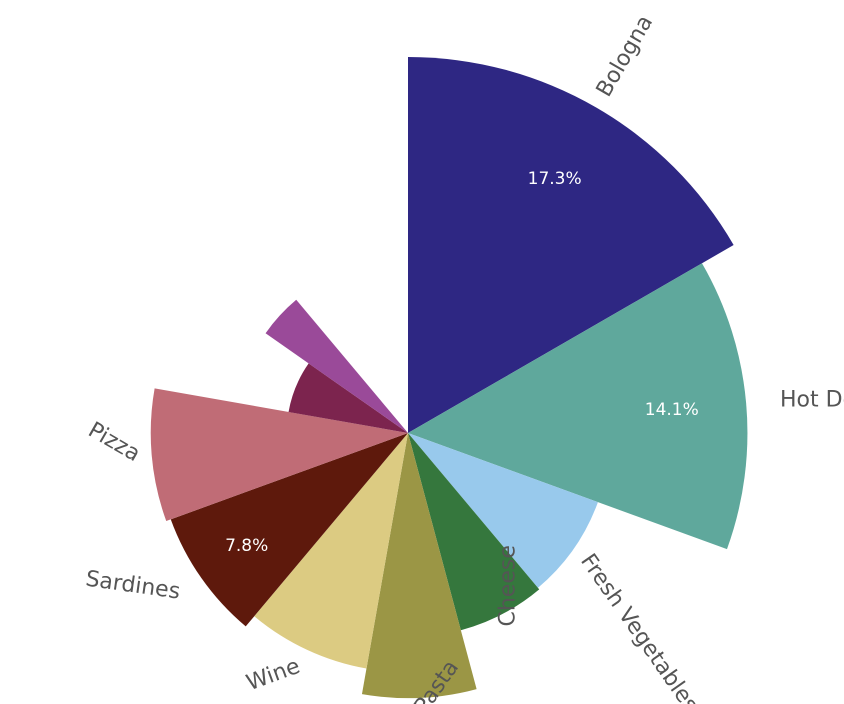 The image size is (844, 704). What do you see at coordinates (508, 585) in the screenshot?
I see `label-cheese: Cheese` at bounding box center [508, 585].